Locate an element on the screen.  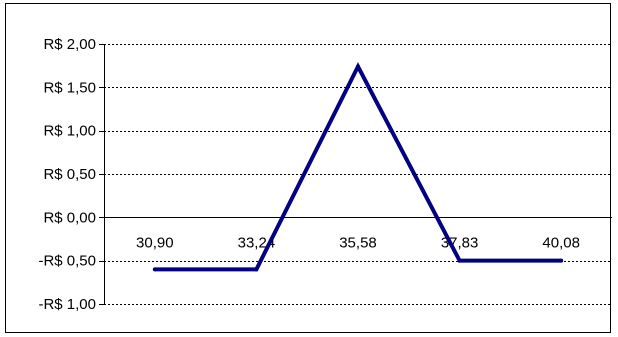
y-tick-label: R$ 0,00 is located at coordinates (69, 217).